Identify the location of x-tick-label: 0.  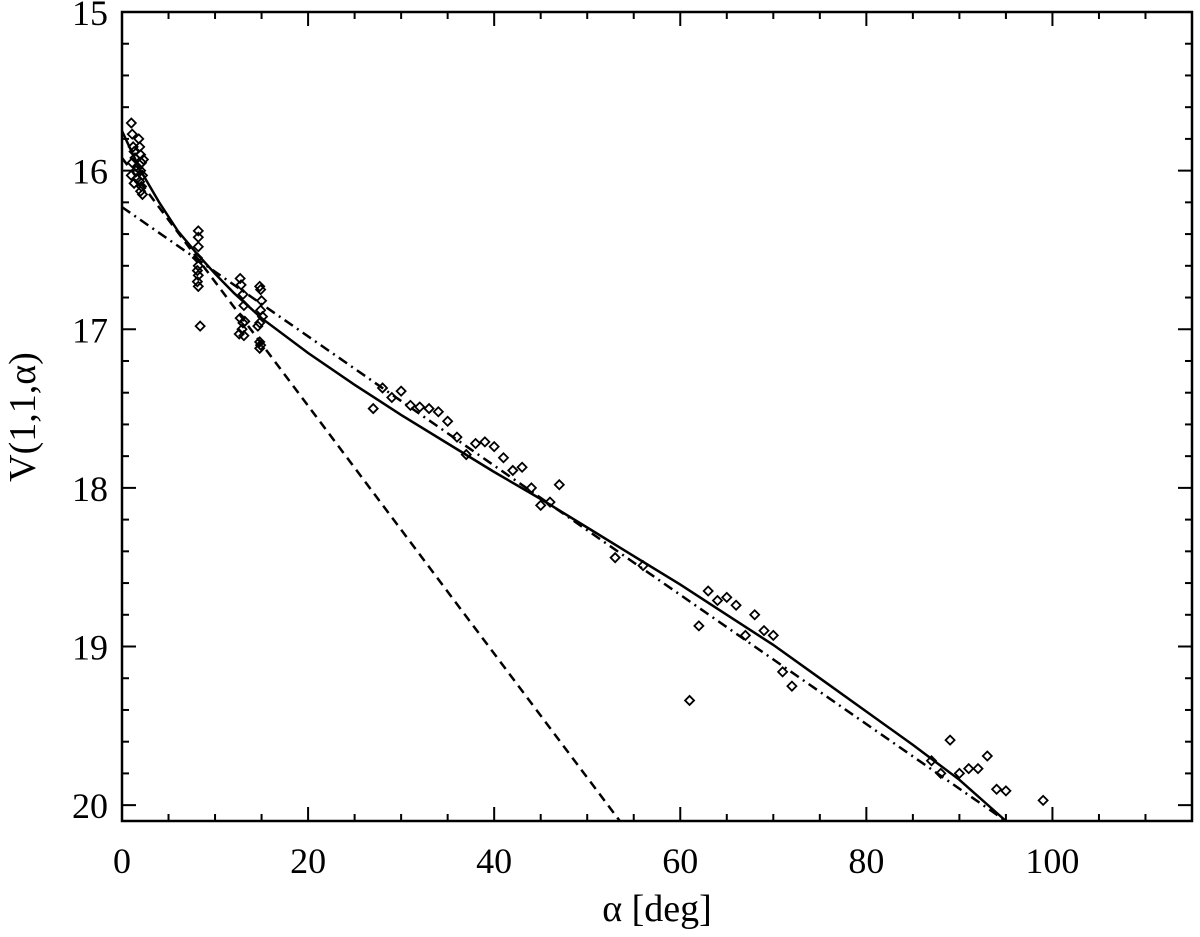
(122, 861).